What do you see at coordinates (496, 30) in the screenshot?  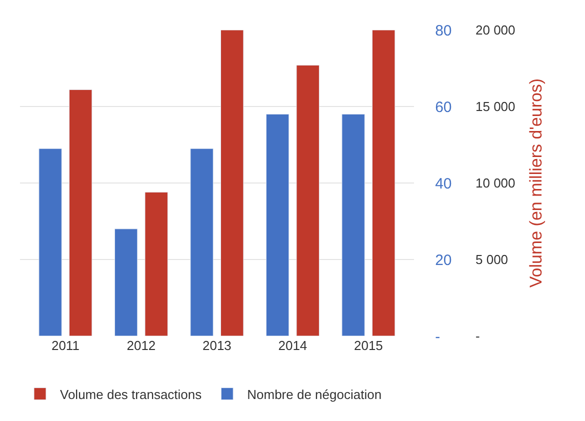 I see `y2-tick-label: 20 000` at bounding box center [496, 30].